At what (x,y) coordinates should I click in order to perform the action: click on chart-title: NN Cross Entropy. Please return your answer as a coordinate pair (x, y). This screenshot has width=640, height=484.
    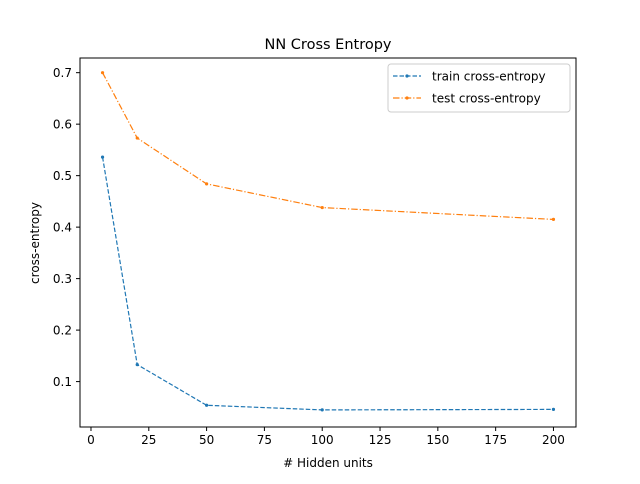
    Looking at the image, I should click on (328, 45).